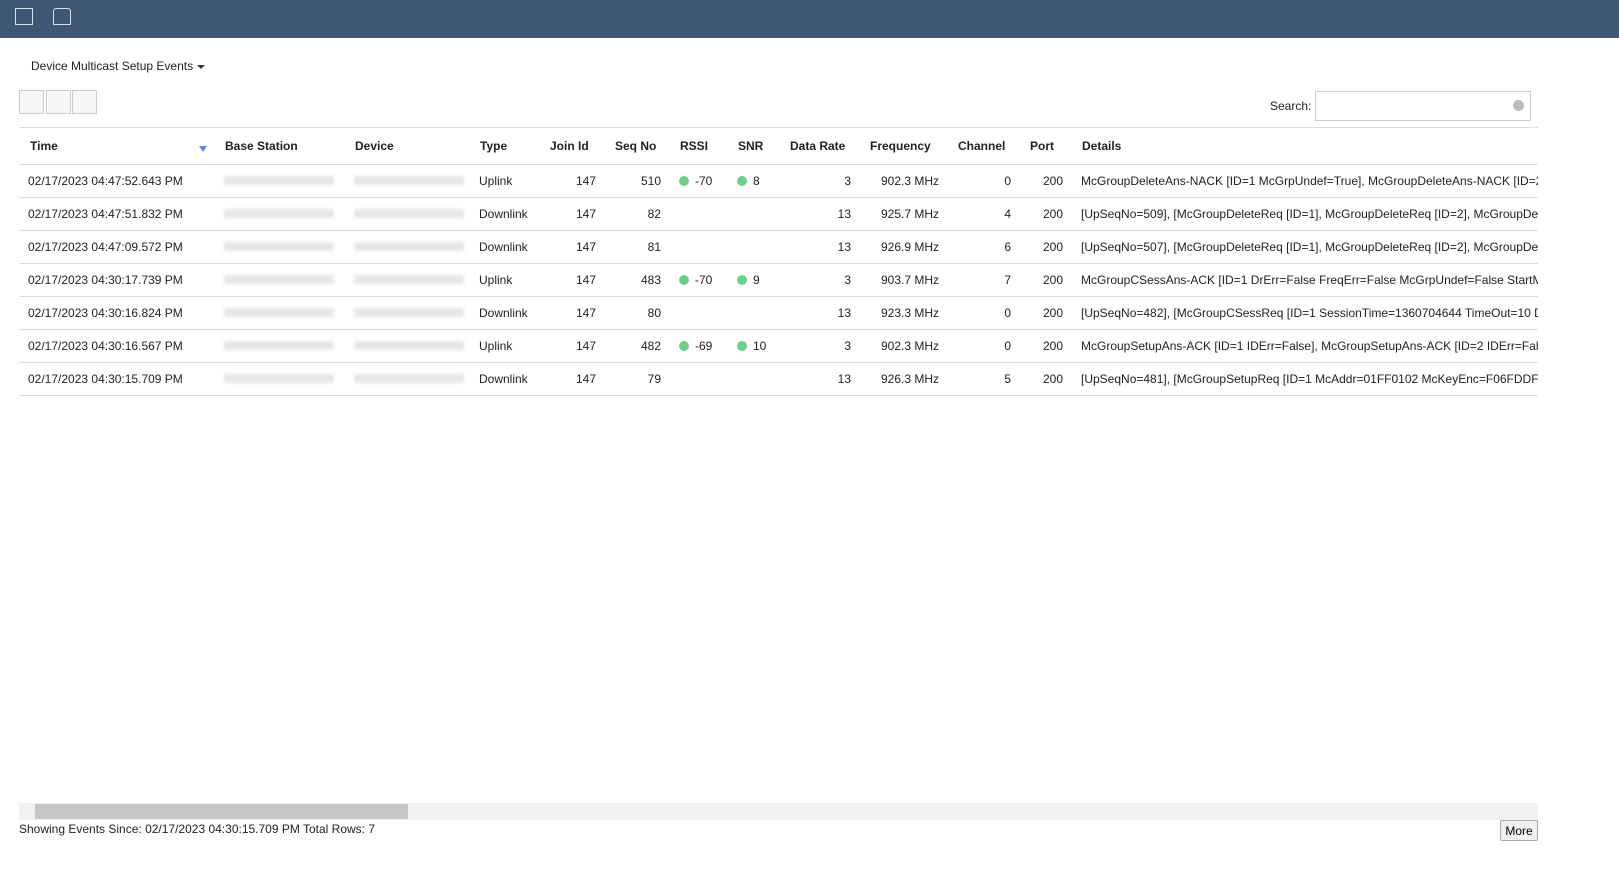 This screenshot has width=1619, height=882. I want to click on seq-no-cell: 510, so click(637, 181).